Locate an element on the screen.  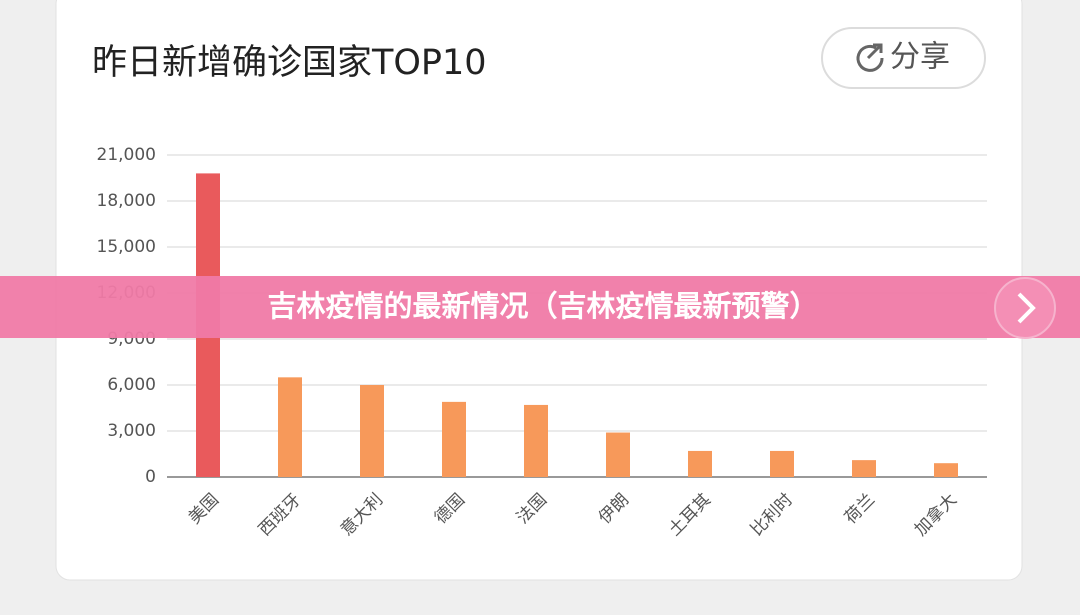
y-tick-label: 18,000 is located at coordinates (126, 201).